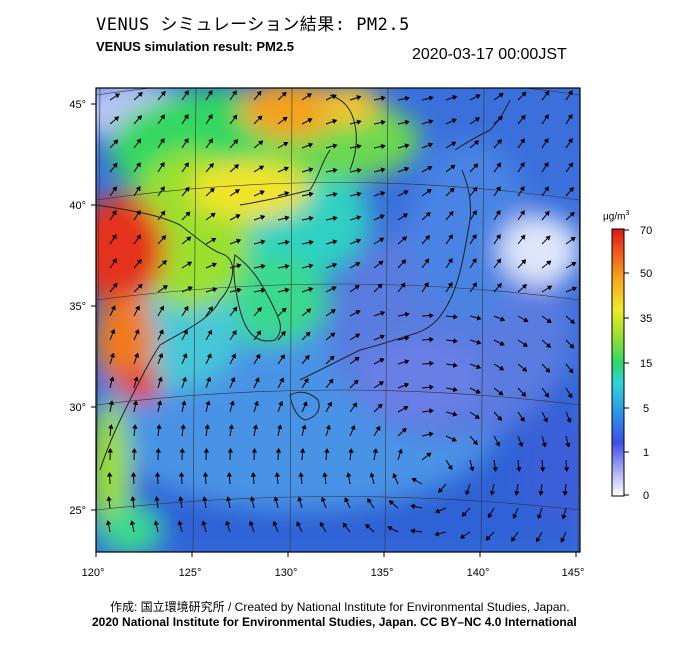  Describe the element at coordinates (646, 363) in the screenshot. I see `colorbar-labels: 70 50 35 15 5 1 0` at that location.